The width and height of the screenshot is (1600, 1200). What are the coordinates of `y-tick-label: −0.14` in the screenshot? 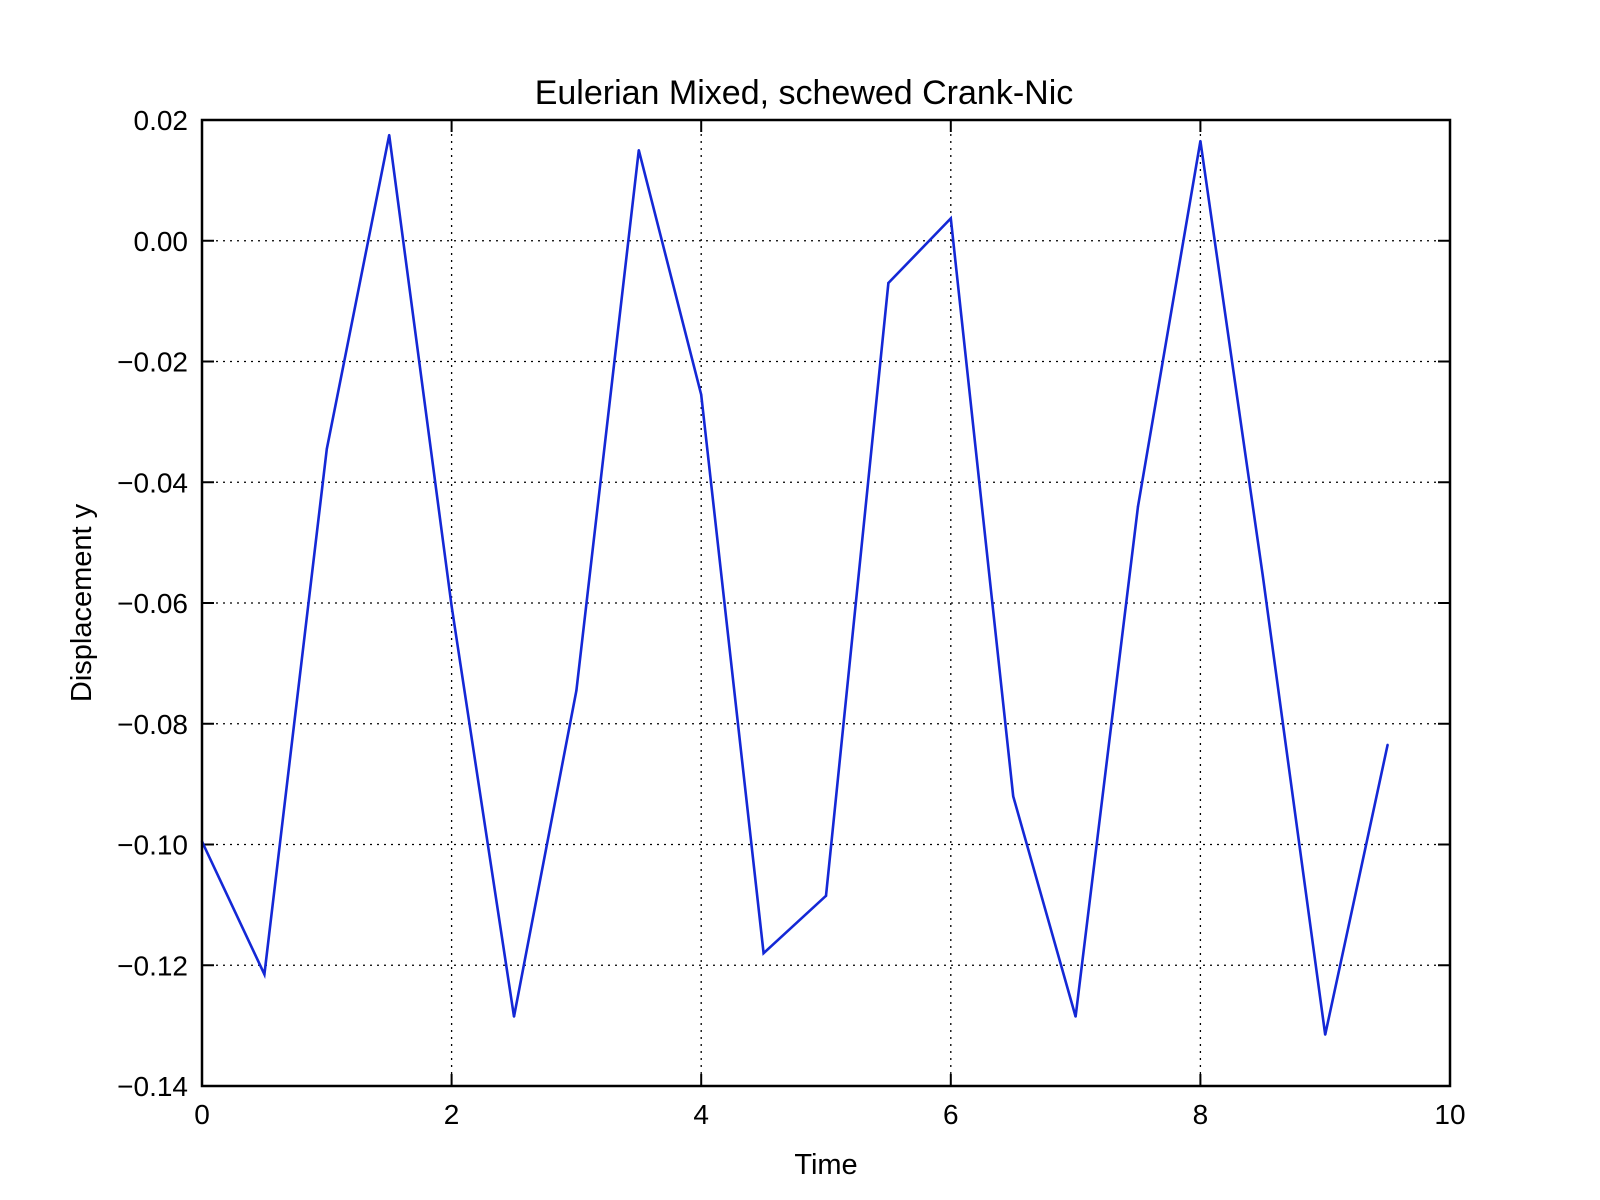 It's located at (152, 1086).